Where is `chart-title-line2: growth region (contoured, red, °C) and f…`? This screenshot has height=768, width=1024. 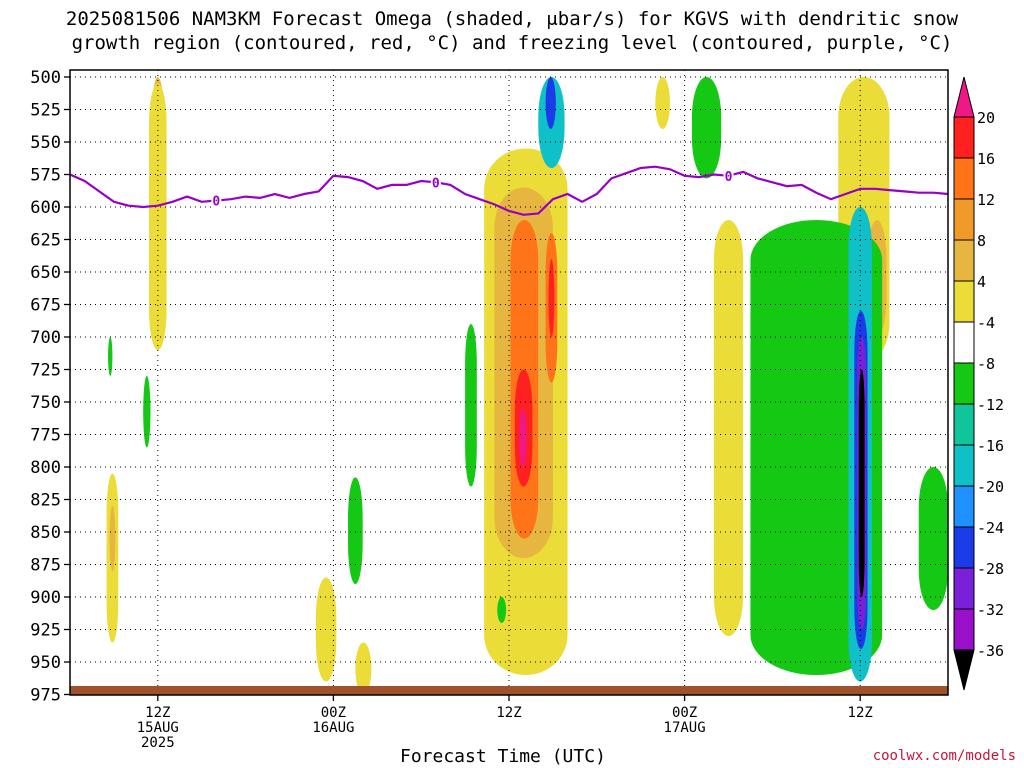 chart-title-line2: growth region (contoured, red, °C) and f… is located at coordinates (512, 43).